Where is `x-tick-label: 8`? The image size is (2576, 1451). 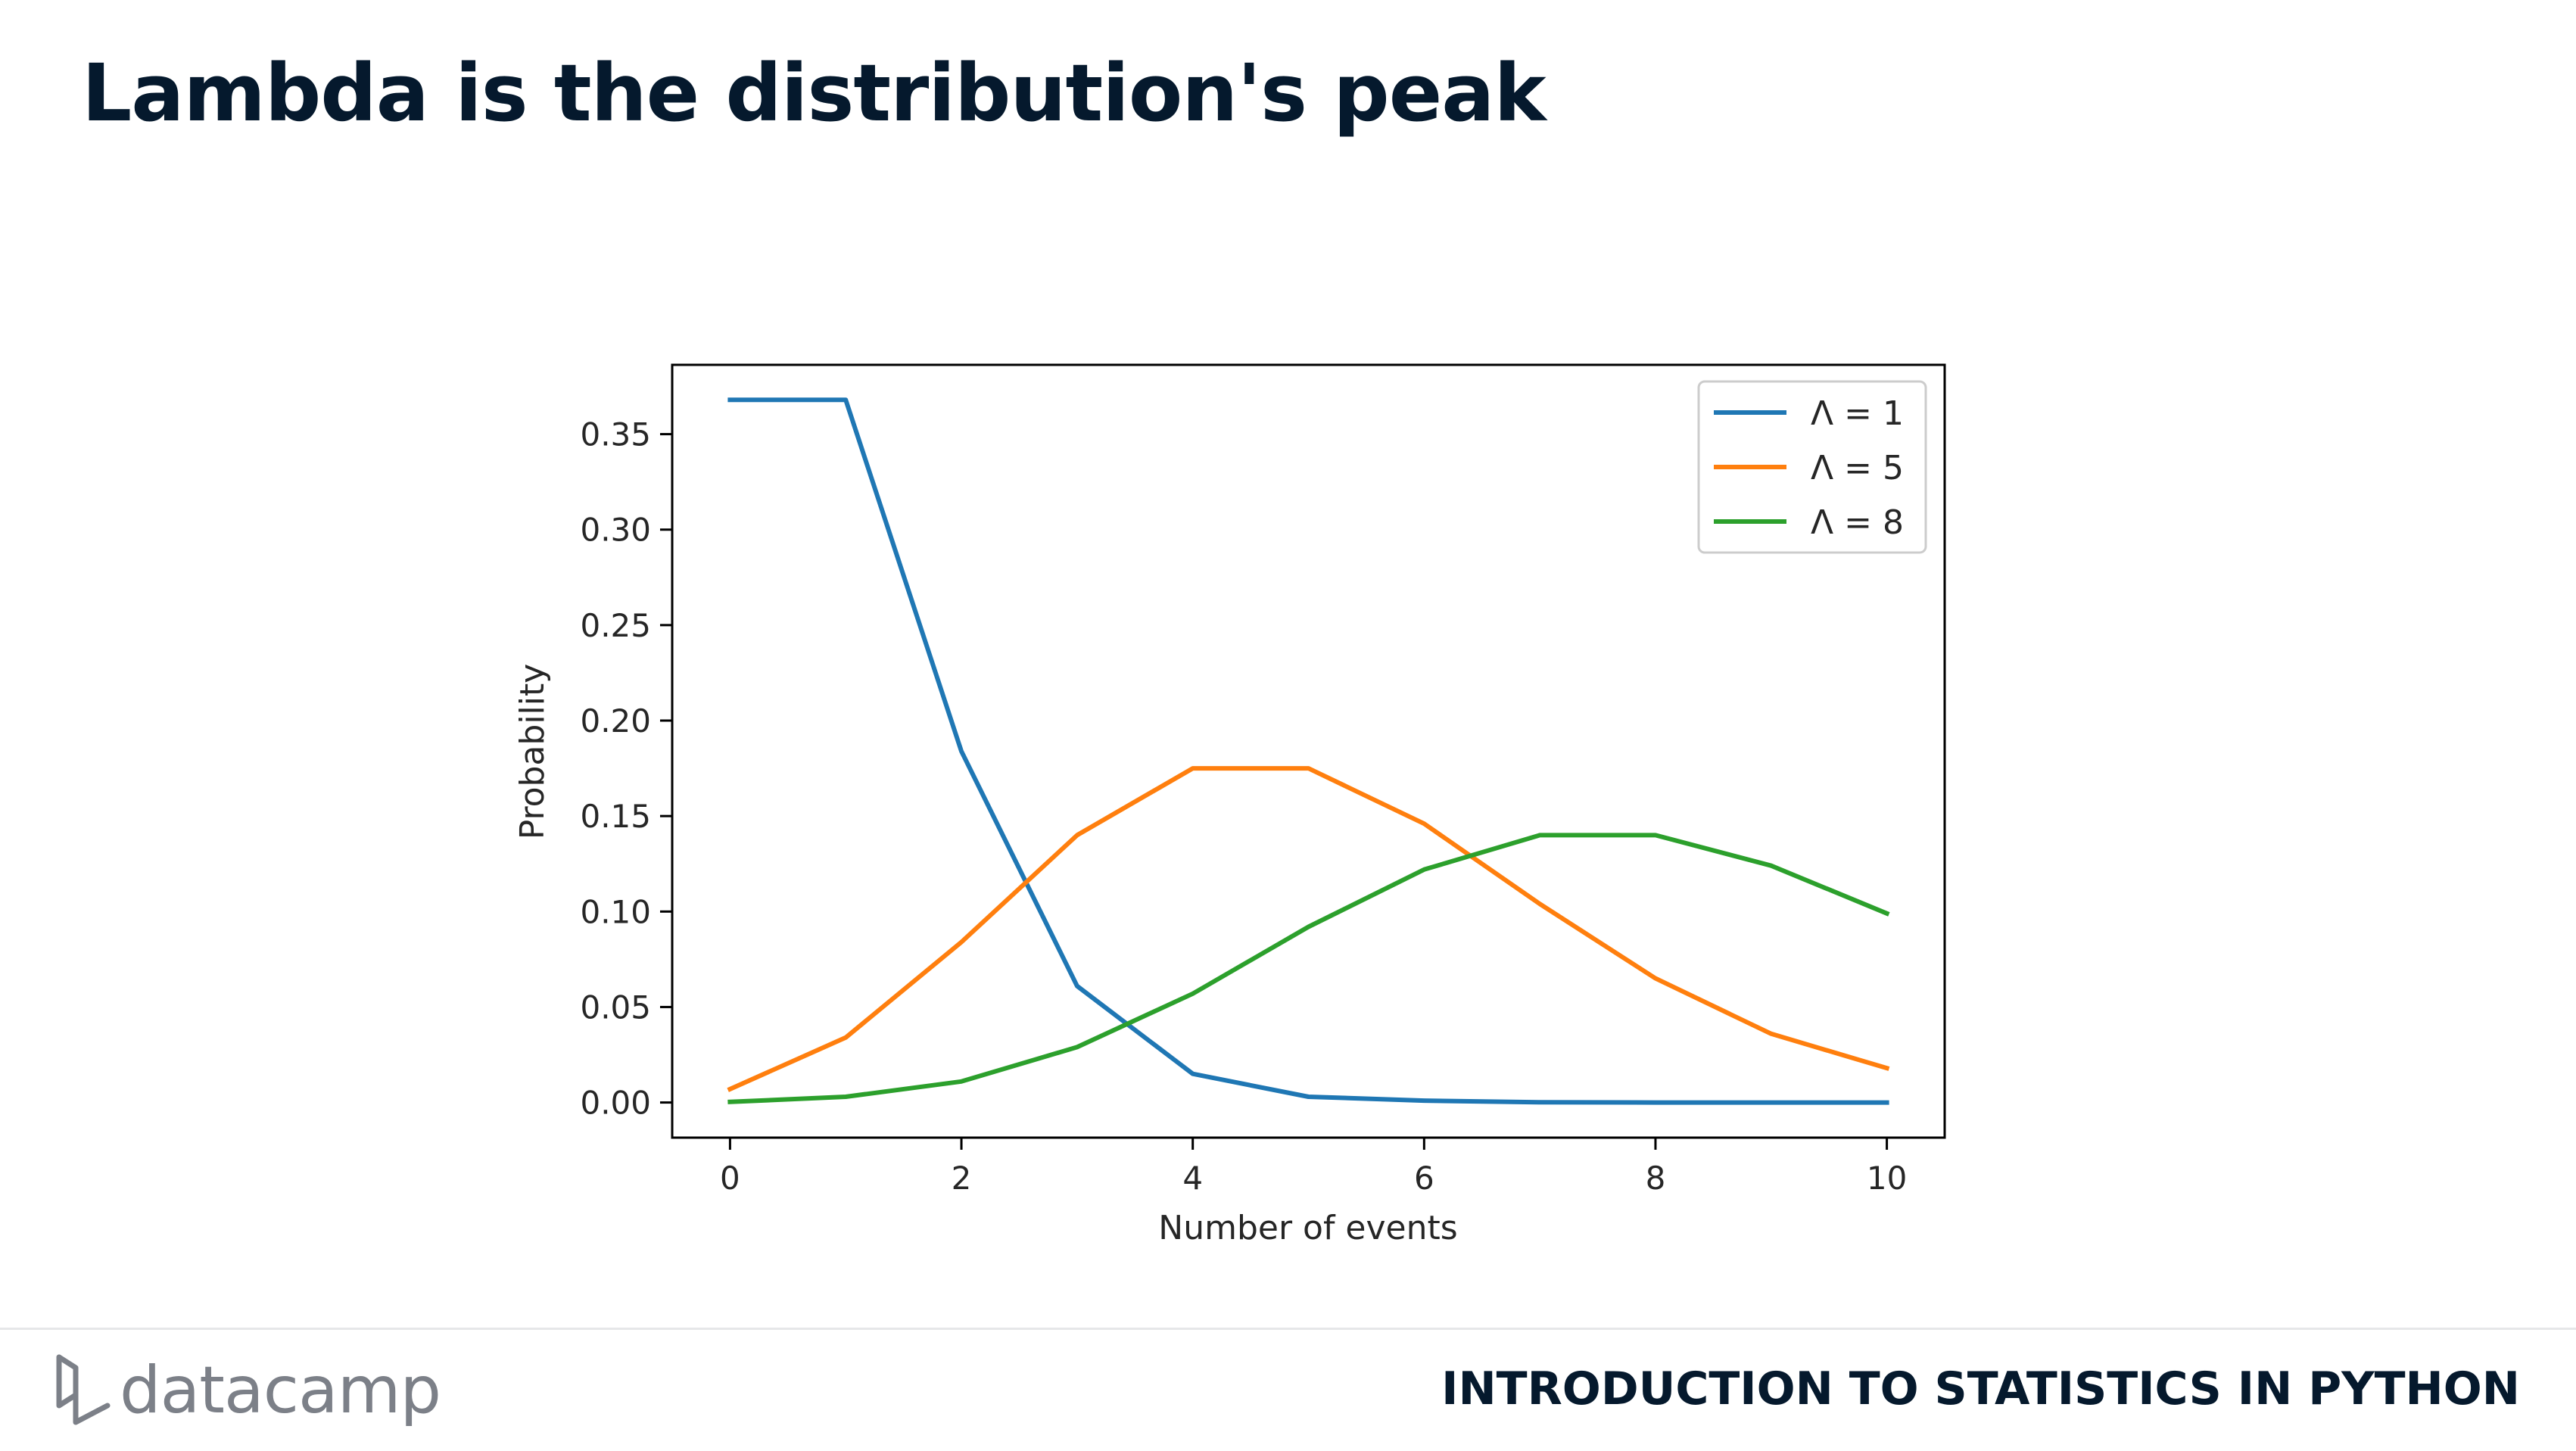
x-tick-label: 8 is located at coordinates (1656, 1178).